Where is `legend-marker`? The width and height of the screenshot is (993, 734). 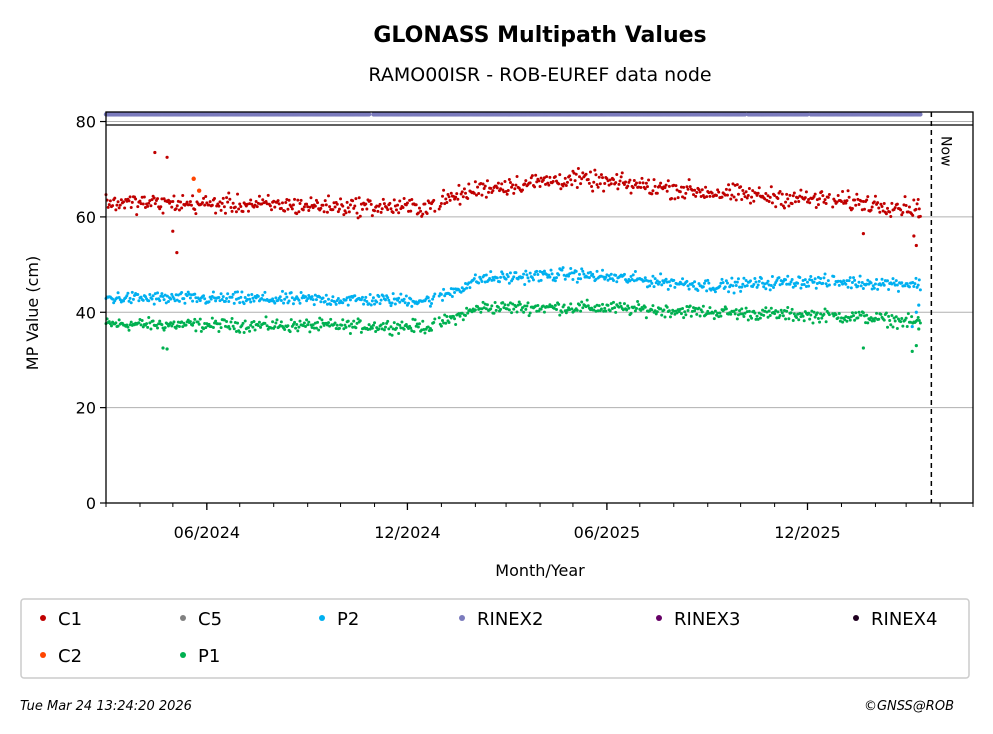
legend-marker is located at coordinates (183, 618).